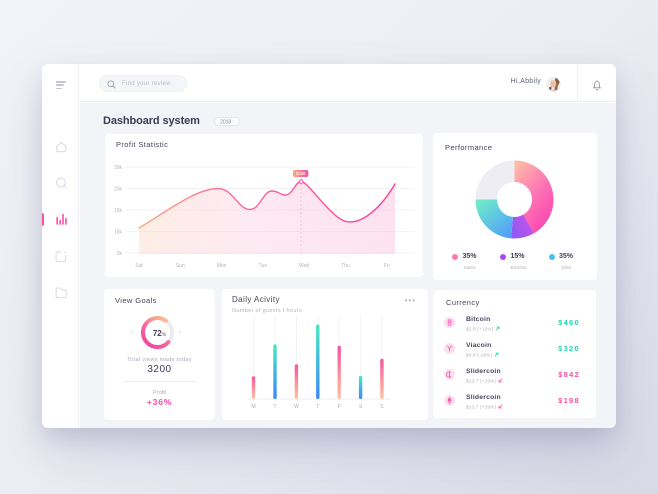 This screenshot has height=494, width=658. What do you see at coordinates (301, 173) in the screenshot?
I see `svg-text: $300` at bounding box center [301, 173].